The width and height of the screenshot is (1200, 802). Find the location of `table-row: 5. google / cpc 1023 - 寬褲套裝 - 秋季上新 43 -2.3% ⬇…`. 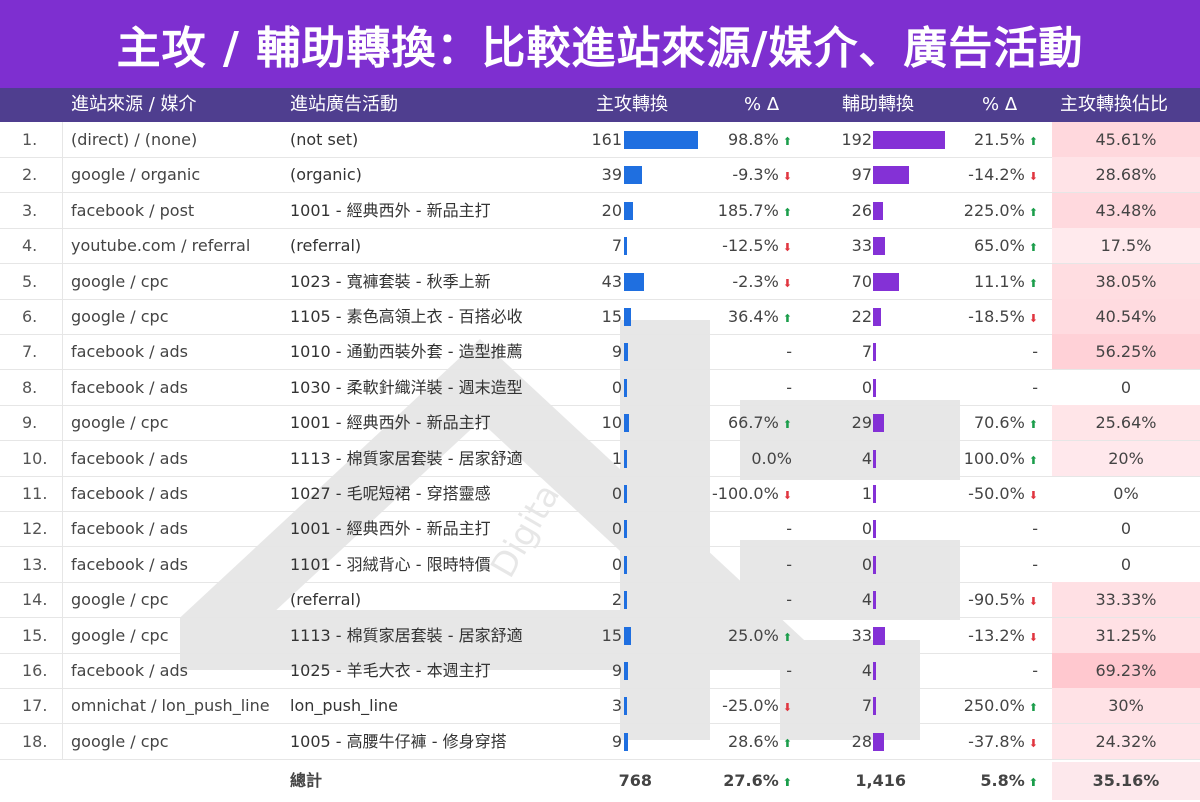

table-row: 5. google / cpc 1023 - 寬褲套裝 - 秋季上新 43 -2.3% ⬇… is located at coordinates (600, 281).